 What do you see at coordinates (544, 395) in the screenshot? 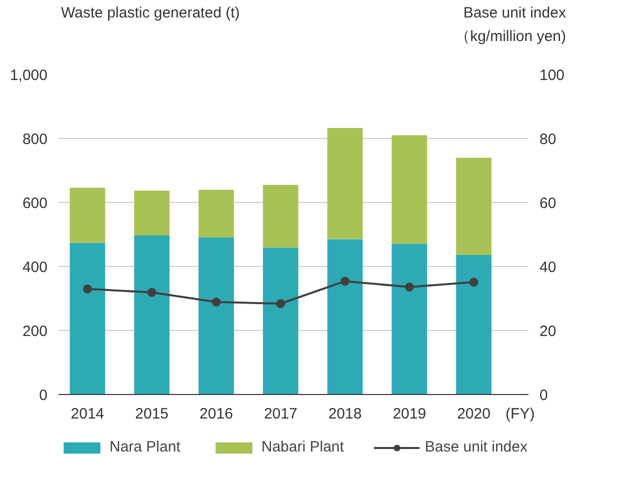
I see `y2-tick-label: 0` at bounding box center [544, 395].